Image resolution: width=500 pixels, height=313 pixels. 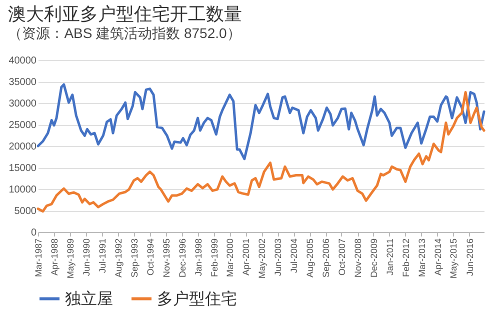 What do you see at coordinates (33, 233) in the screenshot?
I see `y-tick-label: 0` at bounding box center [33, 233].